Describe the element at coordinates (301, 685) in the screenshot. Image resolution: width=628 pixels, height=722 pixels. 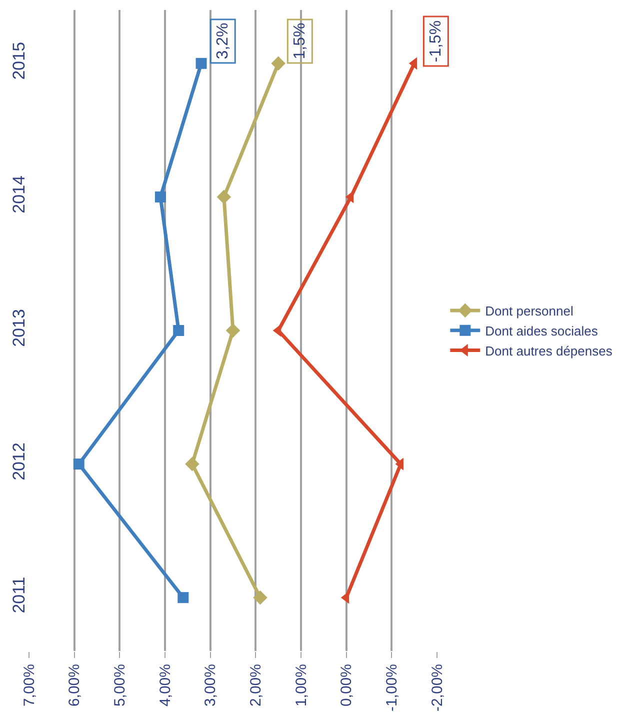
I see `x-tick-label: 1,00%` at that location.